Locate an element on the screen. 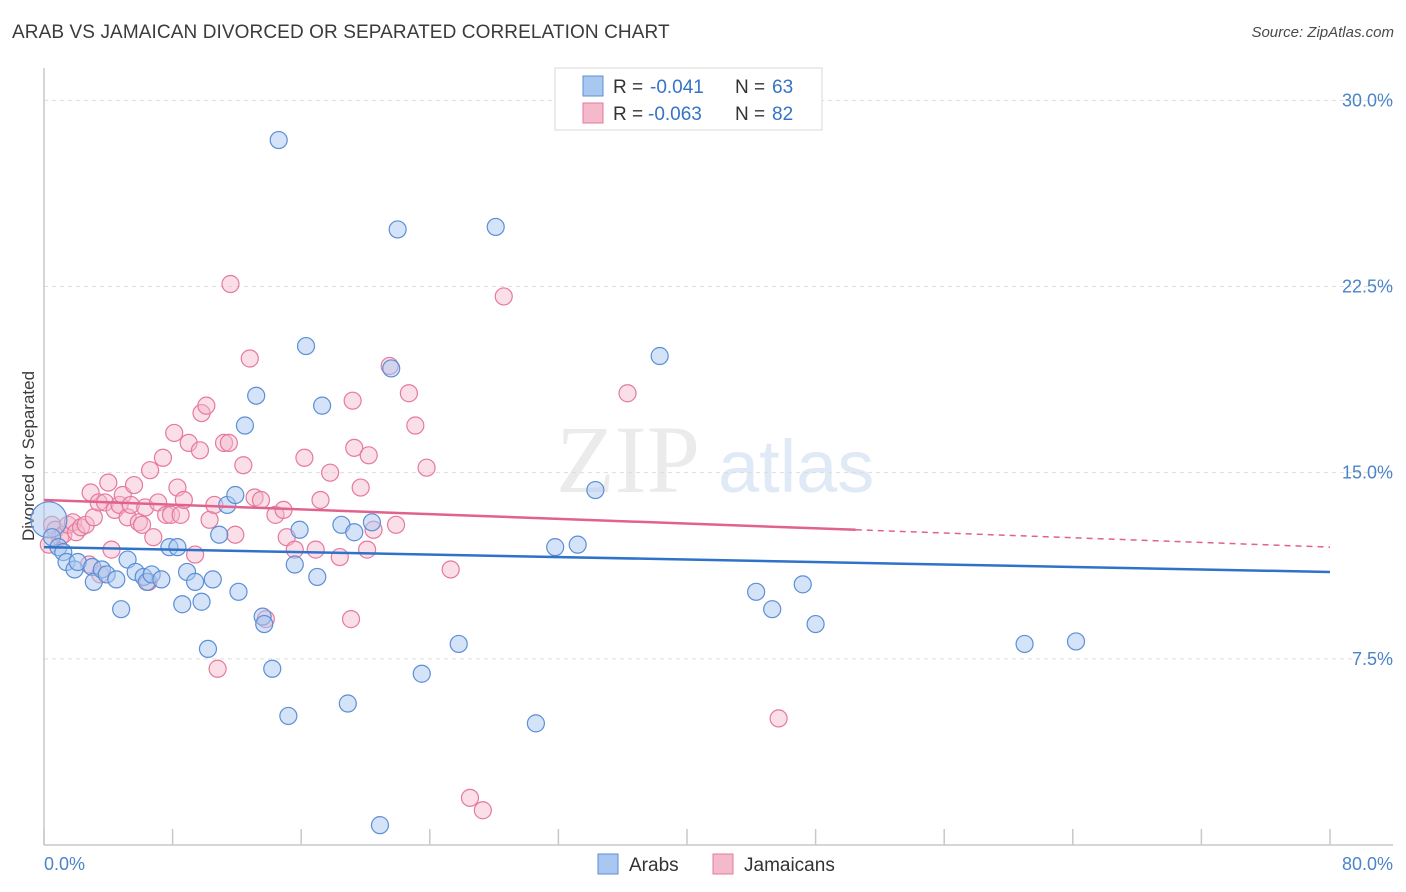 This screenshot has width=1406, height=892. y-axis-title: Divorced or Separated is located at coordinates (28, 456).